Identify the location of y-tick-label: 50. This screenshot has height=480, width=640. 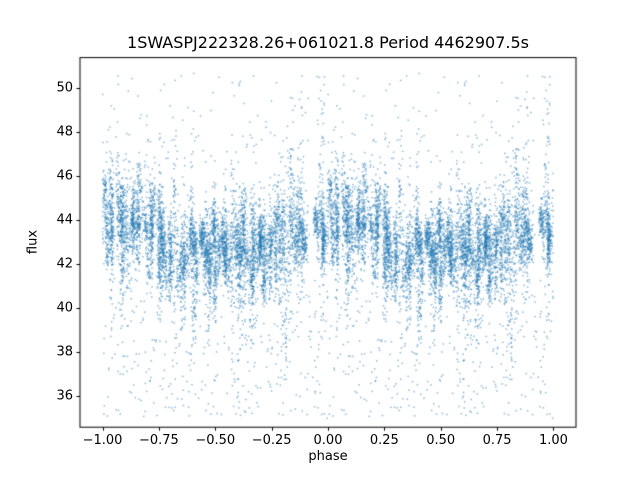
(64, 88).